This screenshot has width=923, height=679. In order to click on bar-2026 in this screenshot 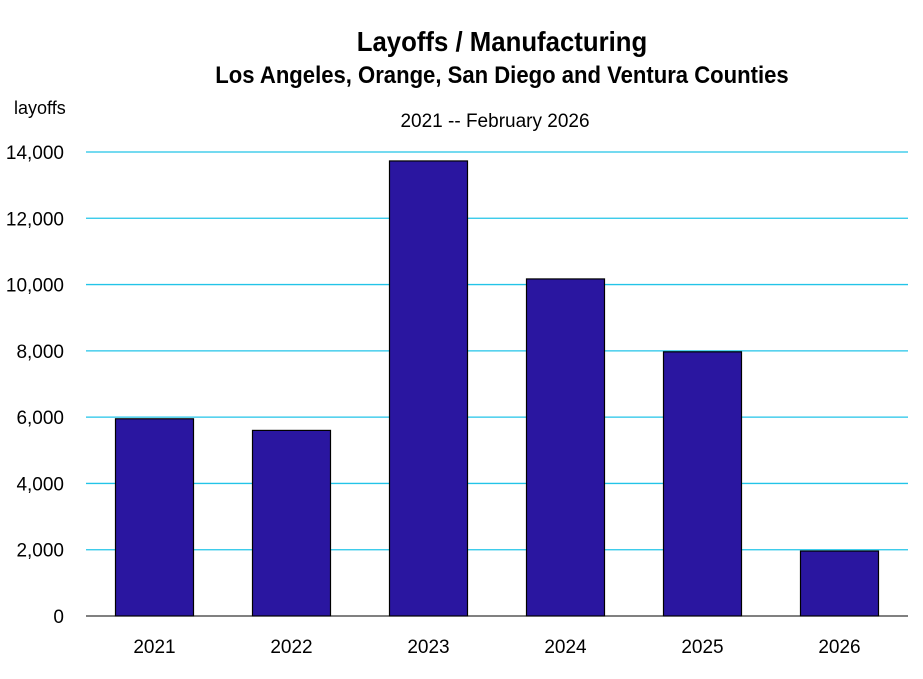, I will do `click(839, 583)`.